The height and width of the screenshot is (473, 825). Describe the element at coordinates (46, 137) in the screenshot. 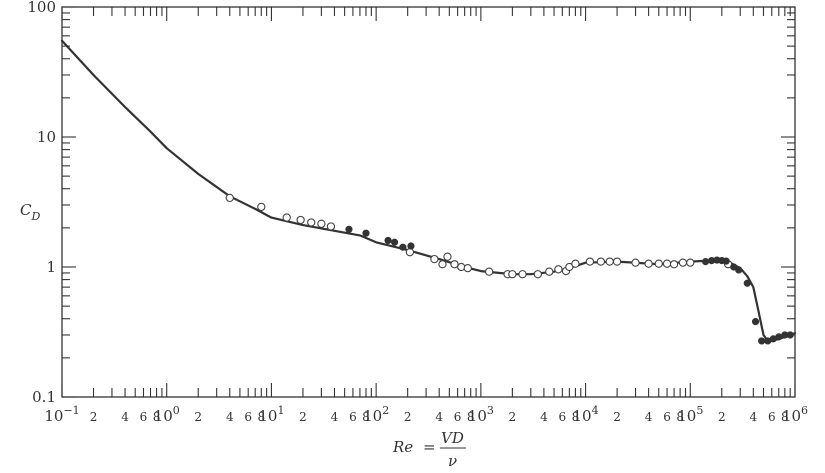

I see `y-tick-label: 10` at that location.